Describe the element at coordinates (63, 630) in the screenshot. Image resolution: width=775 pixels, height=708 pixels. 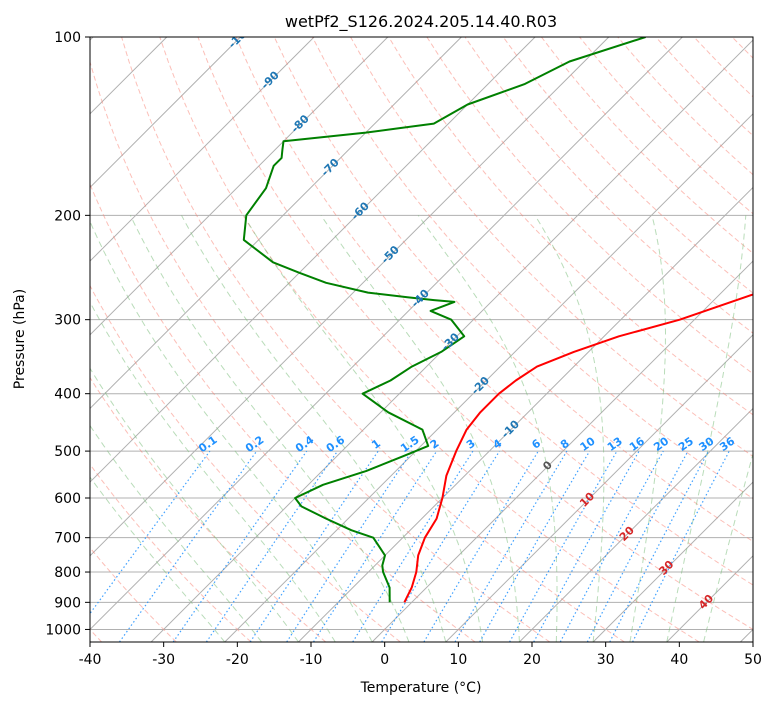
I see `y-tick-label: 1000` at that location.